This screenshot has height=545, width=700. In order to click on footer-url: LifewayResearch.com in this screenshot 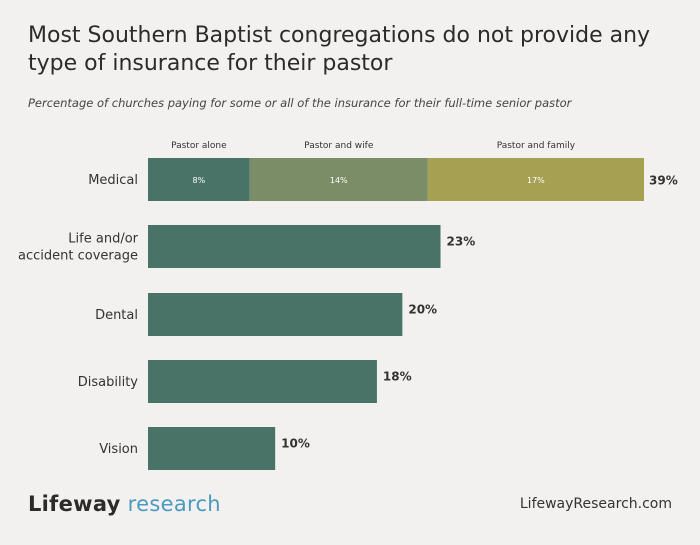, I will do `click(595, 504)`.